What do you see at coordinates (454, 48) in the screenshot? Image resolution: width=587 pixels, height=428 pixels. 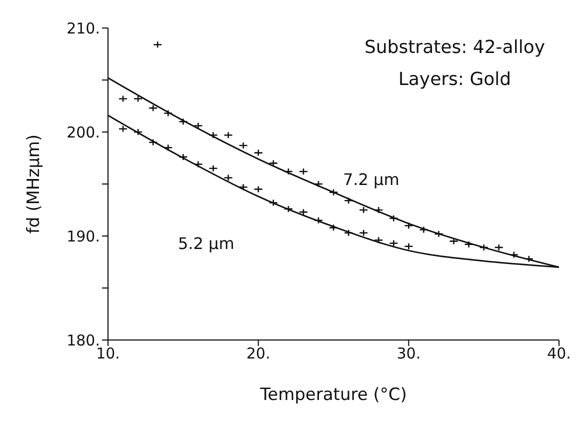 I see `annotation: Substrates: 42-alloy` at bounding box center [454, 48].